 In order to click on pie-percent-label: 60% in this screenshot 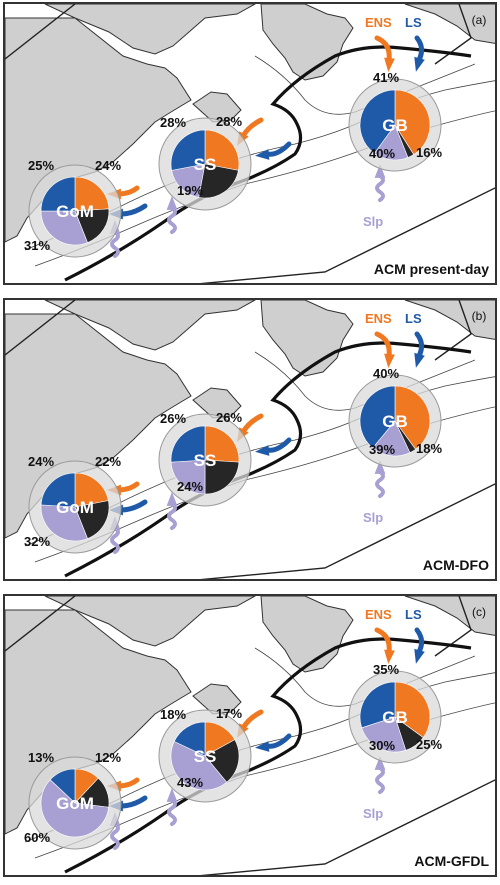, I will do `click(37, 837)`.